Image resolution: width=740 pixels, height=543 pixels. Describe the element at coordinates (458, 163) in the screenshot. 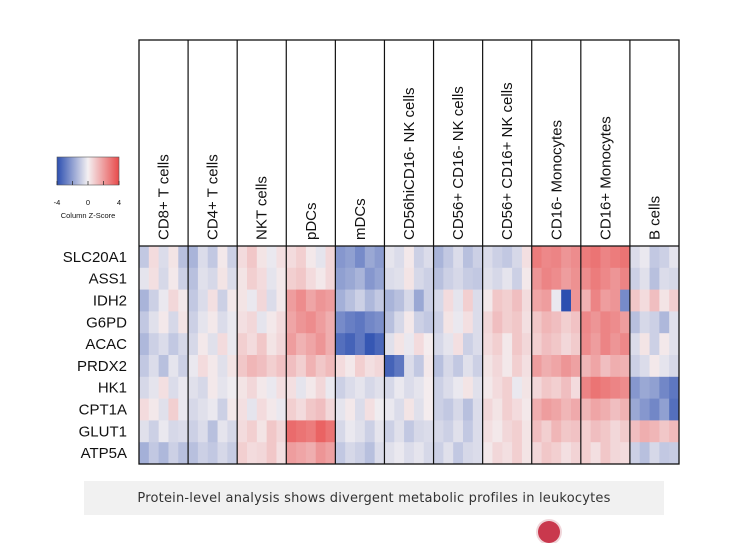

I see `column-label: CD56+ CD16- NK cells` at that location.